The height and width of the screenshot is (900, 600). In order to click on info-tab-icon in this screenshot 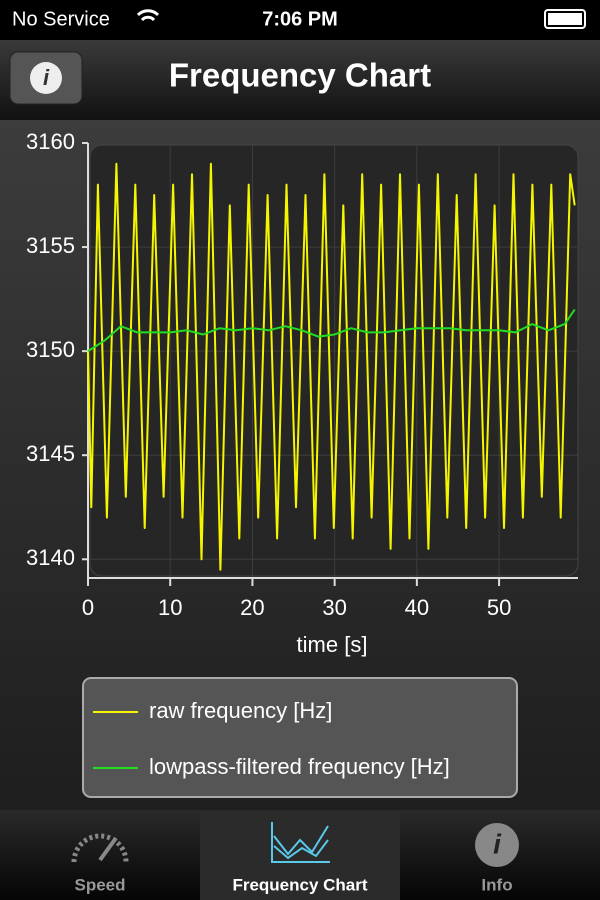, I will do `click(497, 845)`.